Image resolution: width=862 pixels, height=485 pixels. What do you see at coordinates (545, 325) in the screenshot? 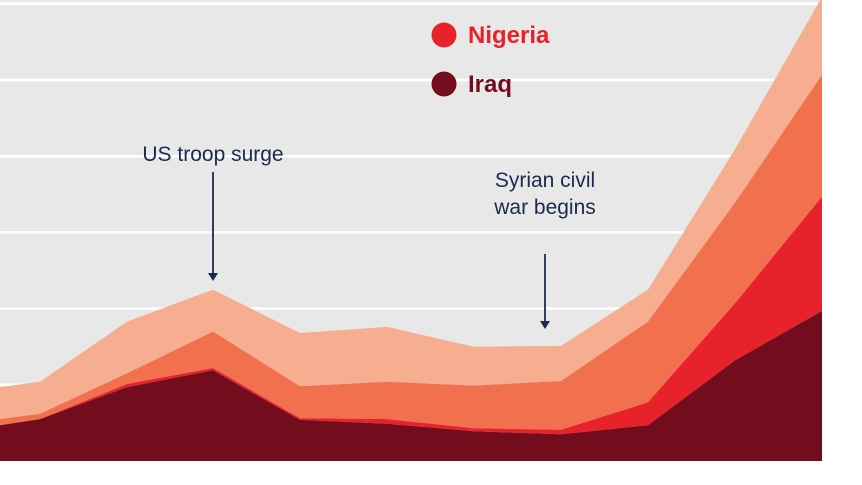
I see `annotation-2-arrow-head` at bounding box center [545, 325].